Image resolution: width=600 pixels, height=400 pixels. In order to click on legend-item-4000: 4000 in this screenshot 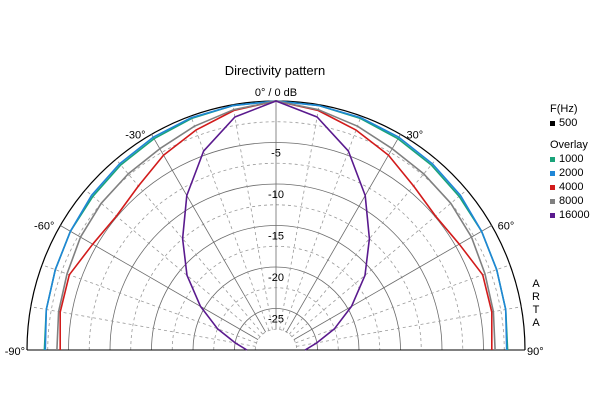, I will do `click(570, 187)`.